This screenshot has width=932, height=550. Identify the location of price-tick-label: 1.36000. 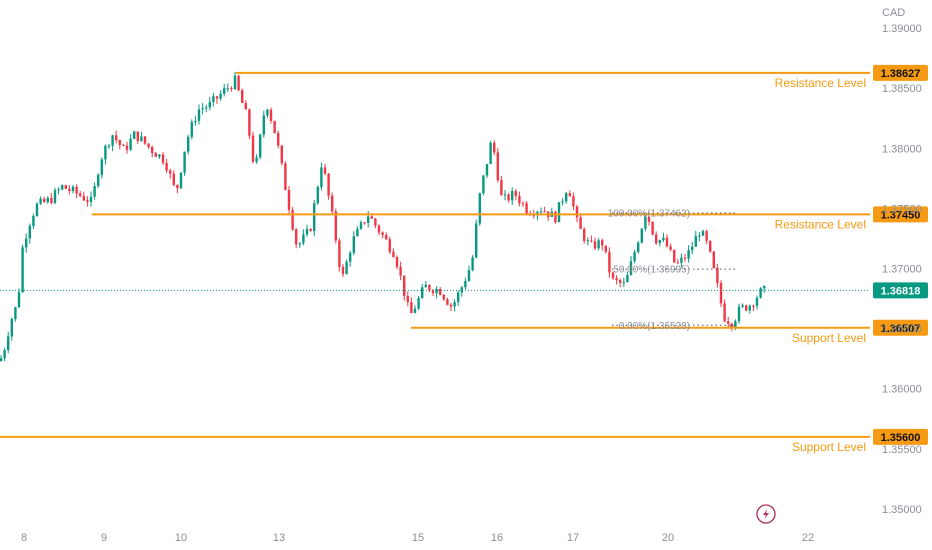
(902, 390).